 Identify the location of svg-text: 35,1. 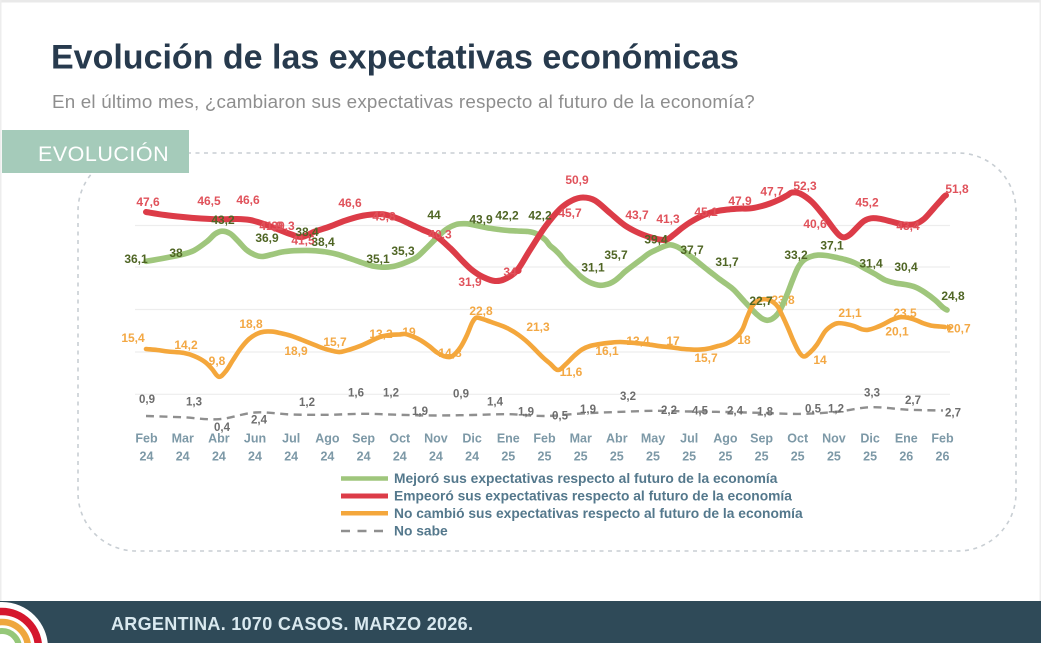
(378, 259).